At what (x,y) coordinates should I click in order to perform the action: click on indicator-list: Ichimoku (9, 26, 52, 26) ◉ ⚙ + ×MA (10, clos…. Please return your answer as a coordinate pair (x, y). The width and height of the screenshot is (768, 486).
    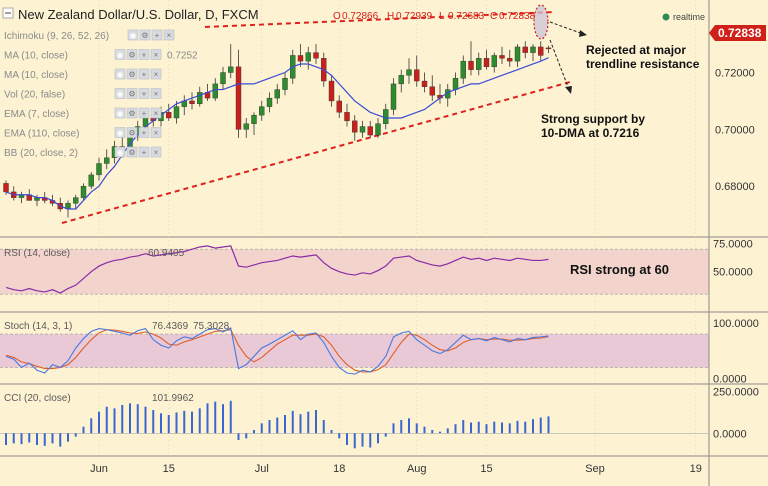
    Looking at the image, I should click on (101, 94).